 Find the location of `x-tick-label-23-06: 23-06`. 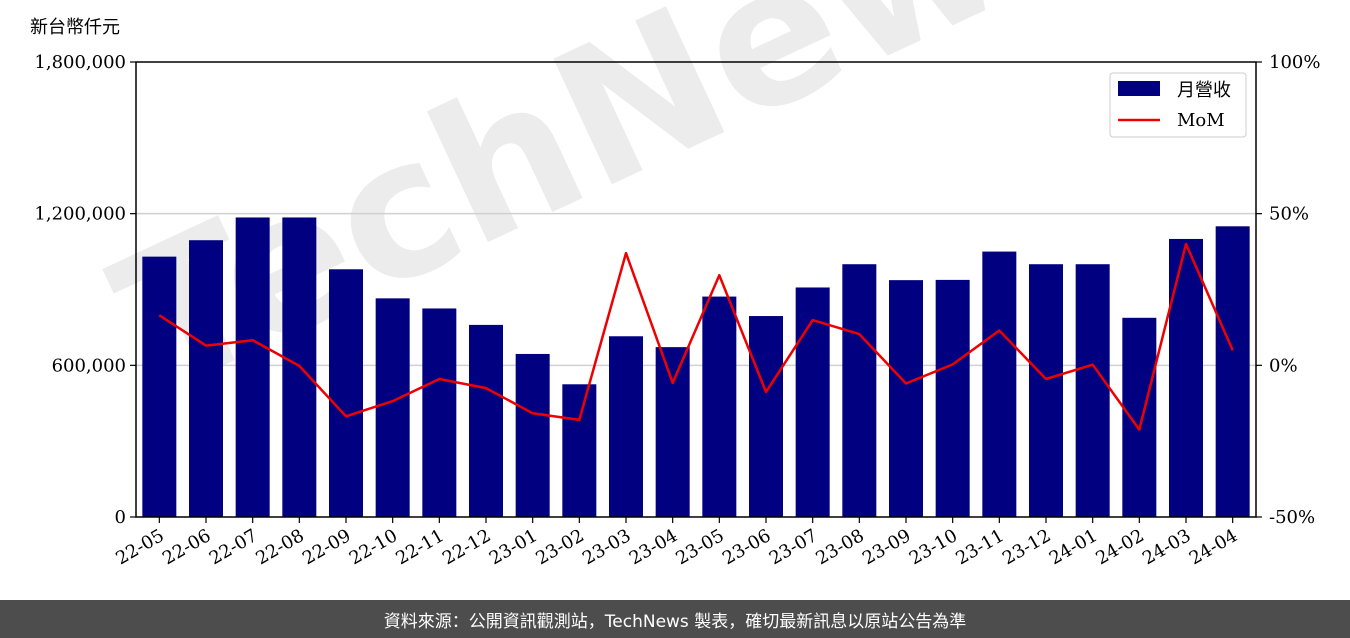

x-tick-label-23-06: 23-06 is located at coordinates (746, 547).